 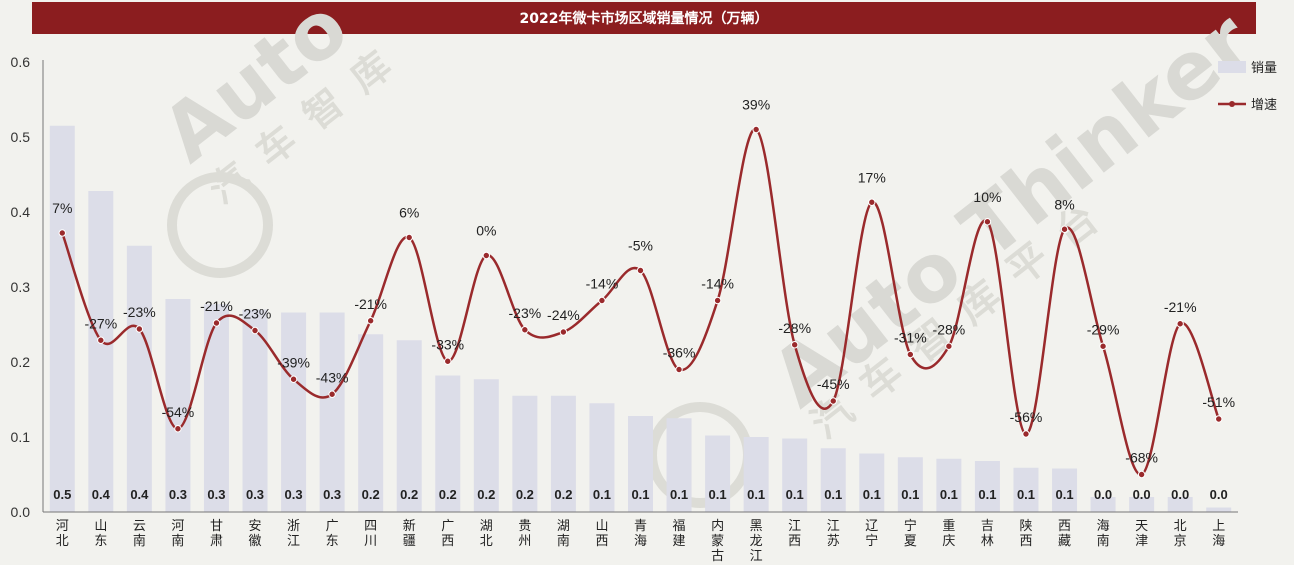 I want to click on y-tick-label: 0.6, so click(x=21, y=62).